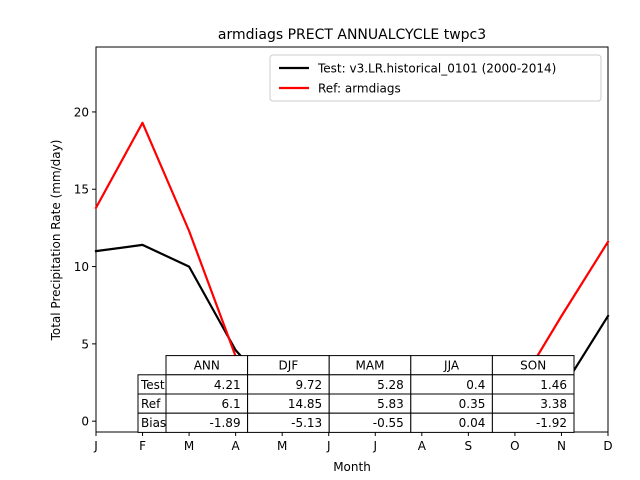 The width and height of the screenshot is (640, 480). I want to click on x-tick-label: S, so click(469, 446).